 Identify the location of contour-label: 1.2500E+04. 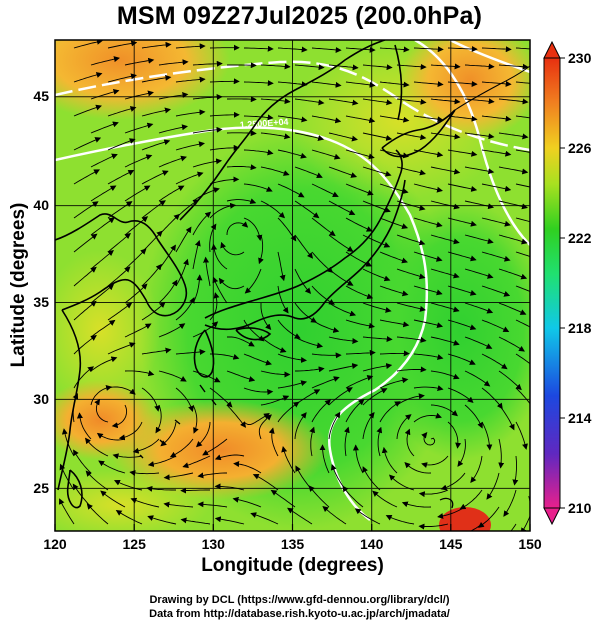
(263, 123).